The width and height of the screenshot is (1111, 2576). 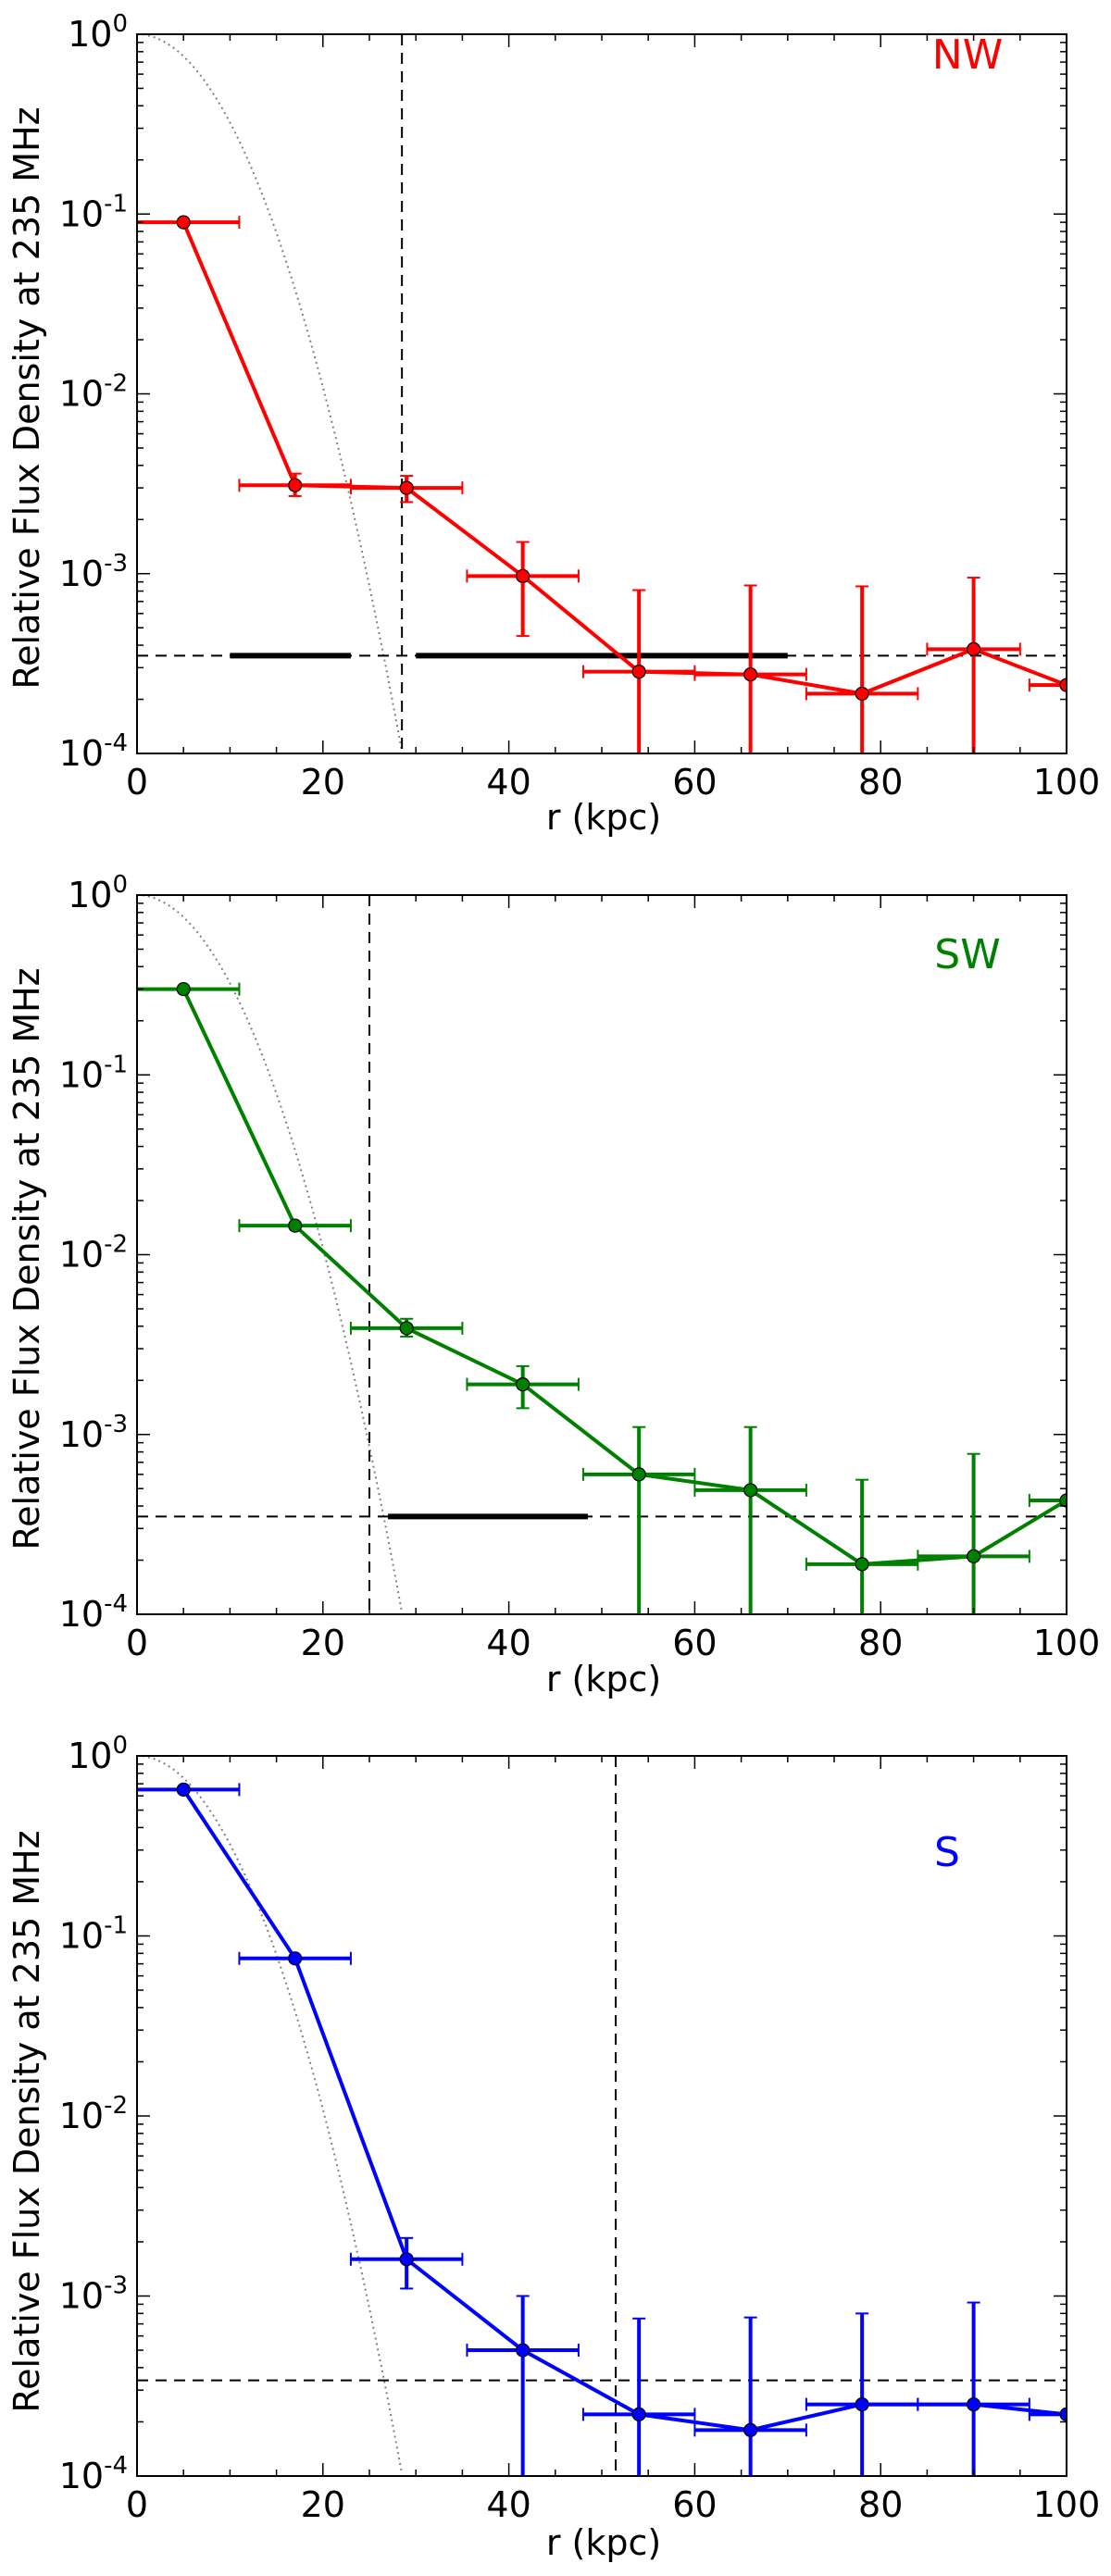 I want to click on panel-label: SW, so click(x=967, y=954).